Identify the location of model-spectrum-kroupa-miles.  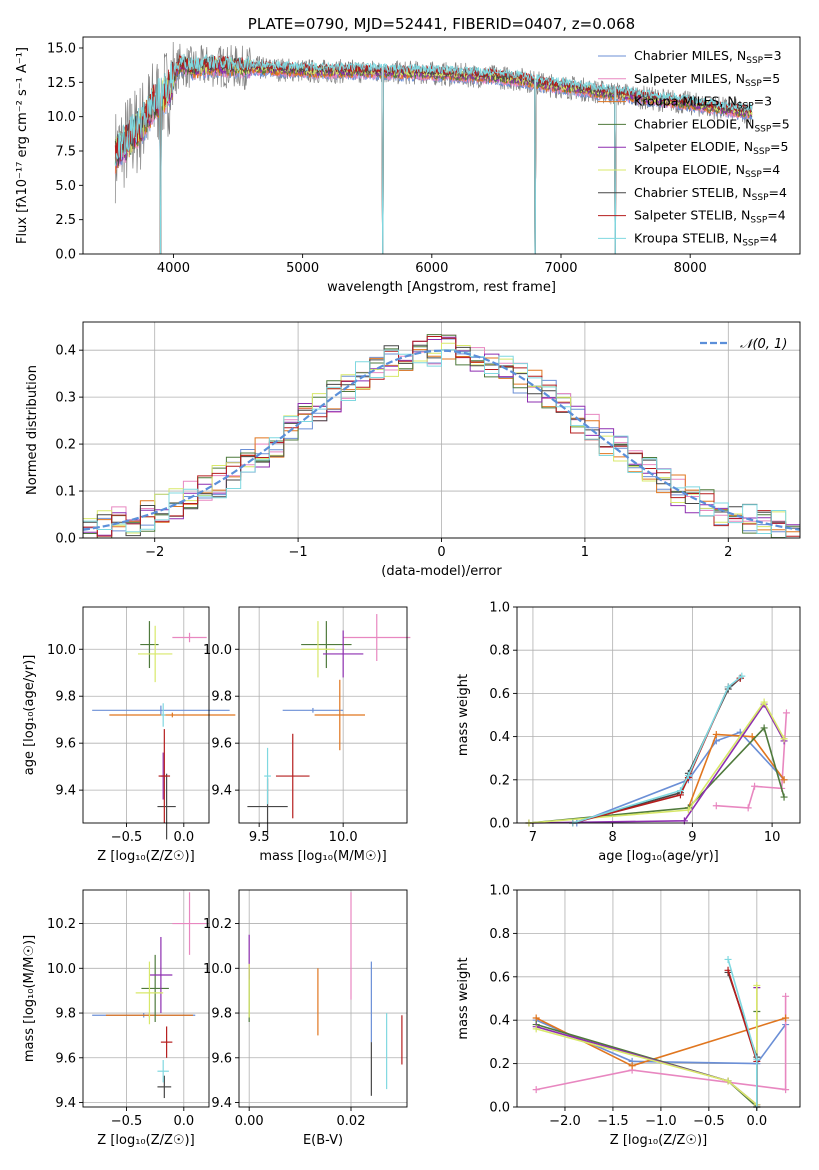
(433, 156).